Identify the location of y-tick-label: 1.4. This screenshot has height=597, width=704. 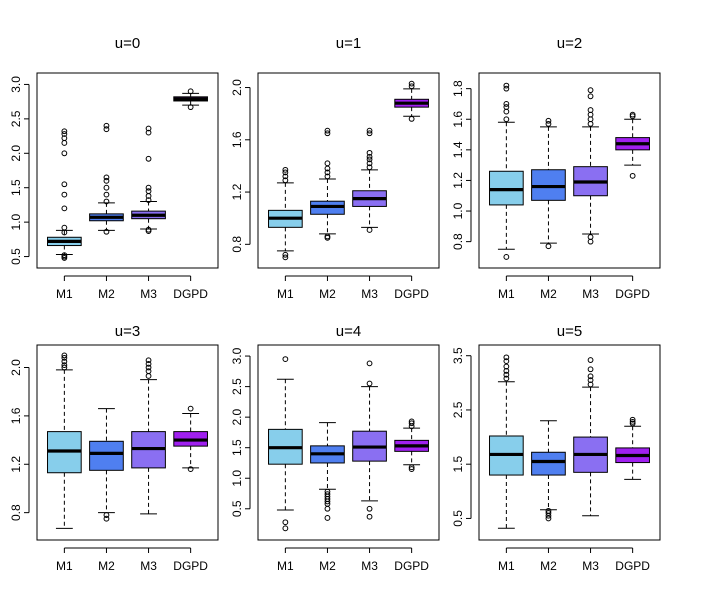
(458, 149).